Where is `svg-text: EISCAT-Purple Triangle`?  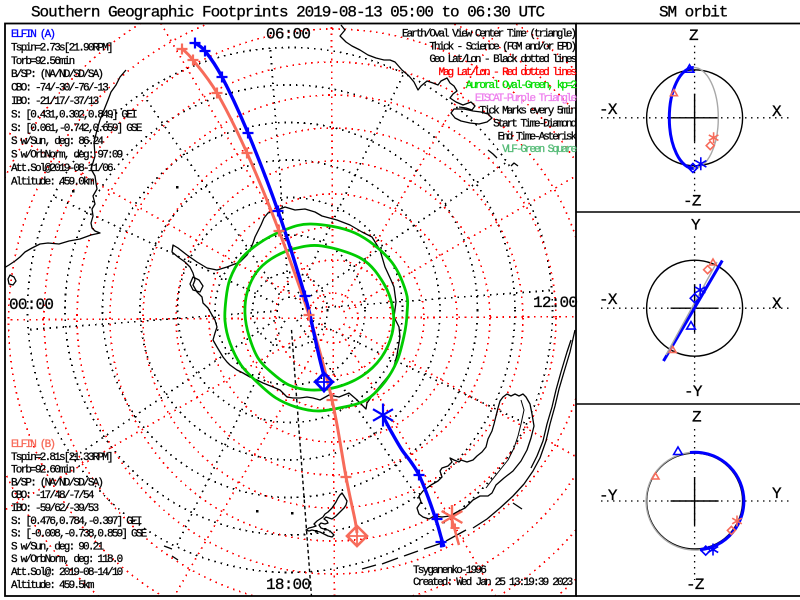
svg-text: EISCAT-Purple Triangle is located at coordinates (526, 99).